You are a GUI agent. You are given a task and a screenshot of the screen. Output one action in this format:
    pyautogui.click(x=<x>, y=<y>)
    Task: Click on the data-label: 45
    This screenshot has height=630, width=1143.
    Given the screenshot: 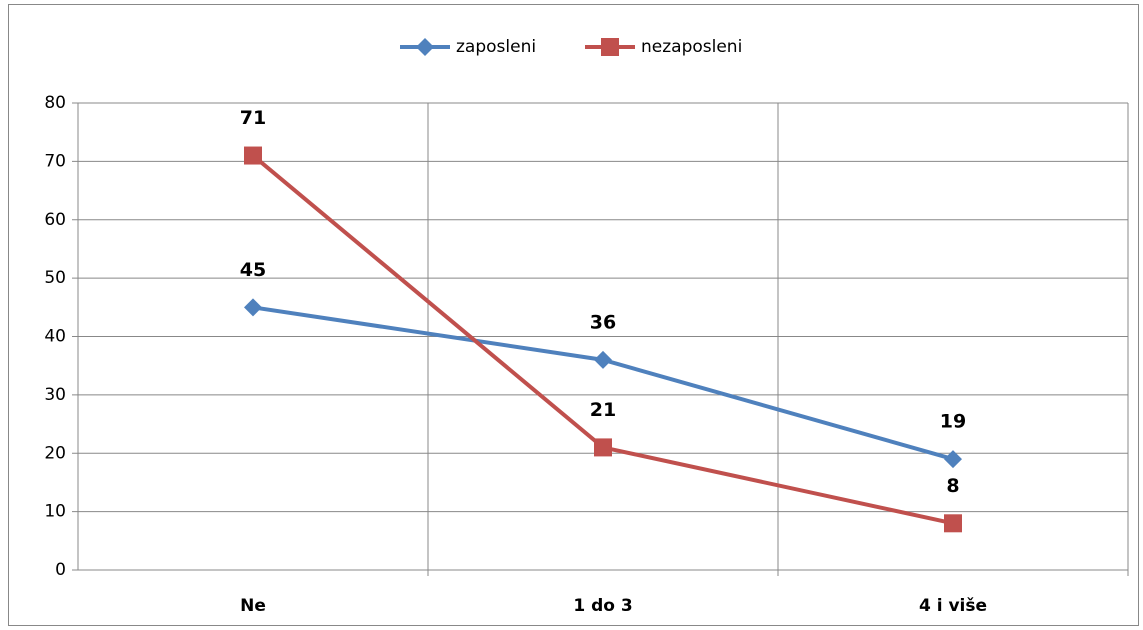 What is the action you would take?
    pyautogui.click(x=253, y=270)
    